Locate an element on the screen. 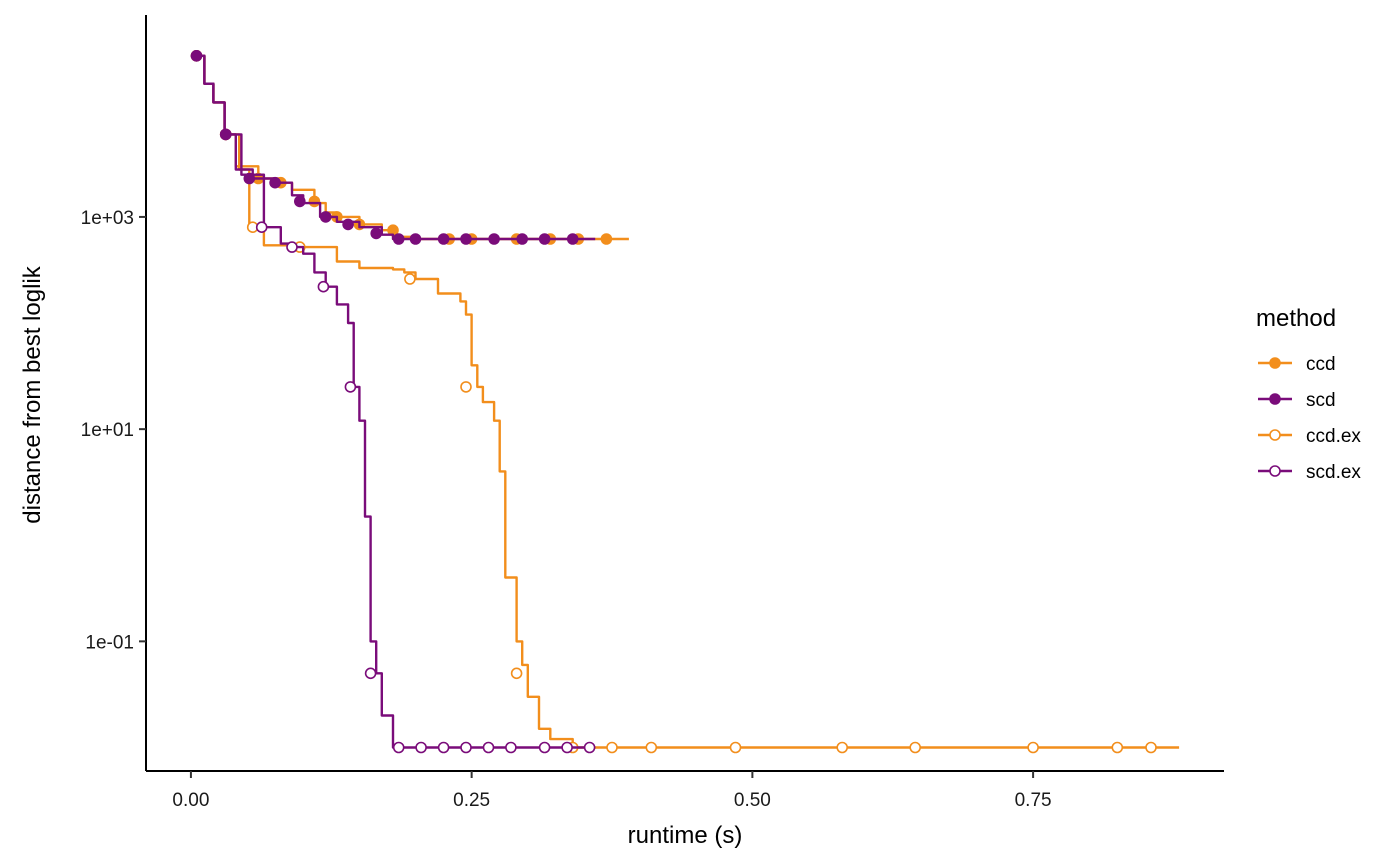 The height and width of the screenshot is (866, 1400). legend-title: method is located at coordinates (1296, 318).